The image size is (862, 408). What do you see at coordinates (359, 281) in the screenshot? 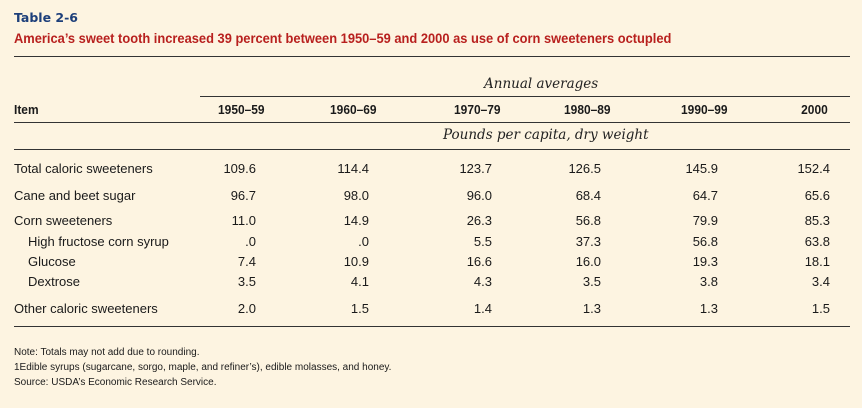
I see `table-cell: 4.1` at bounding box center [359, 281].